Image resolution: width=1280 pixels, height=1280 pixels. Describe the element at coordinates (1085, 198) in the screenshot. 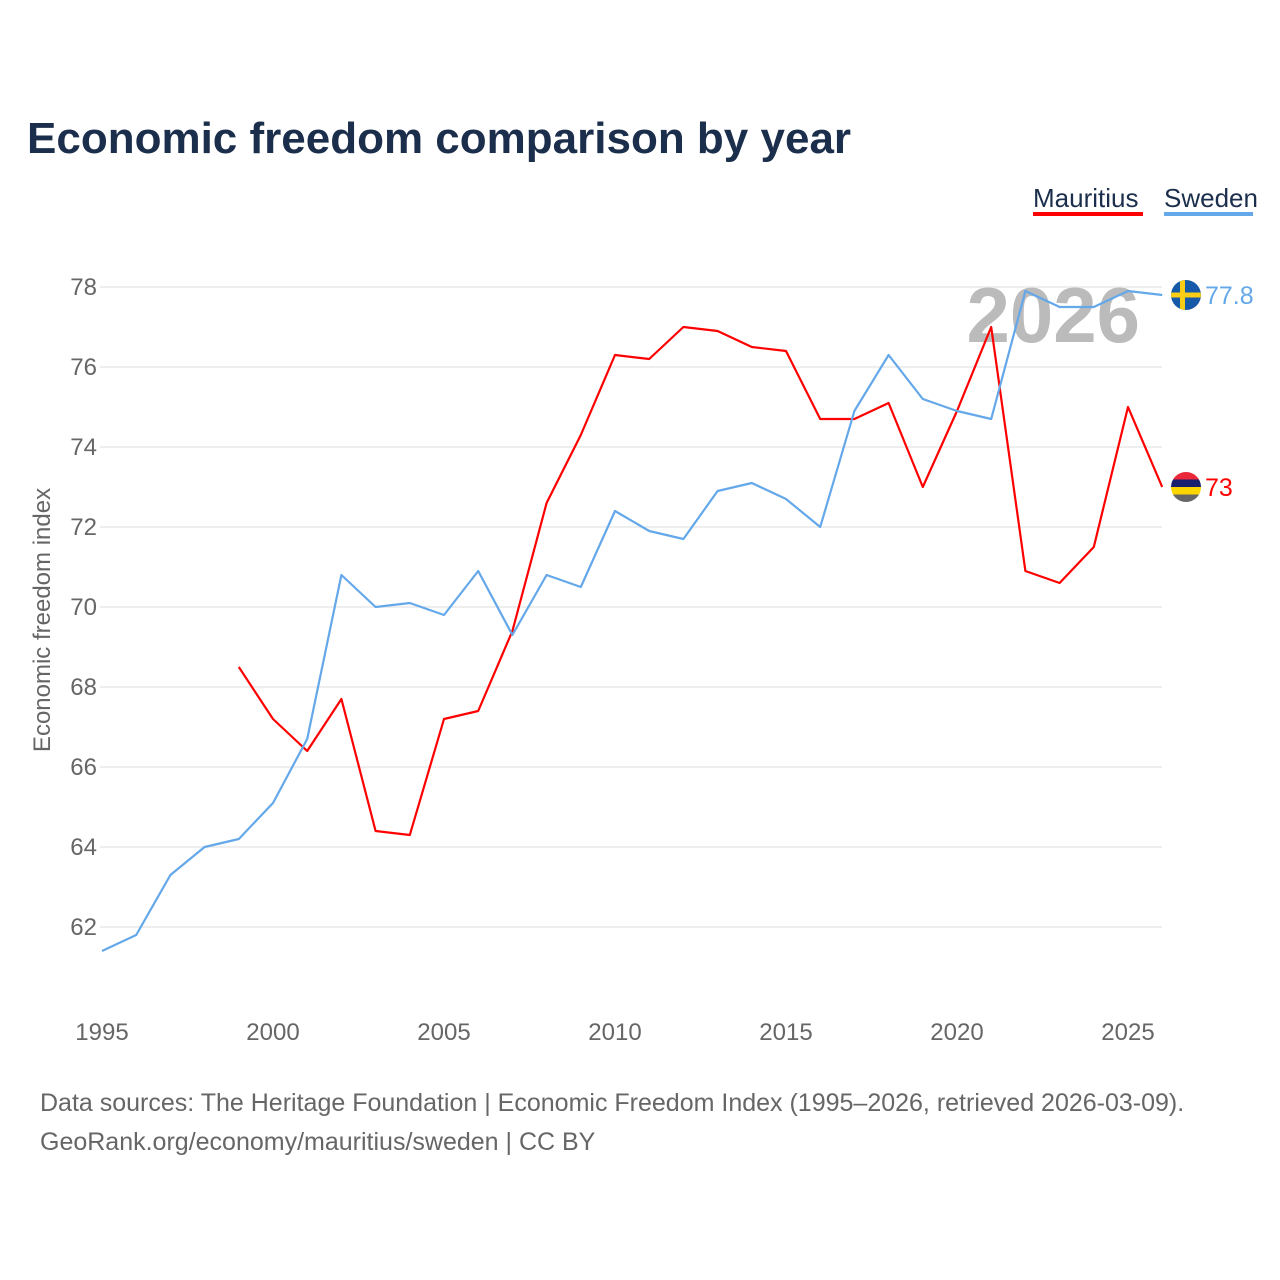

I see `legend-item-mauritius: Mauritius` at that location.